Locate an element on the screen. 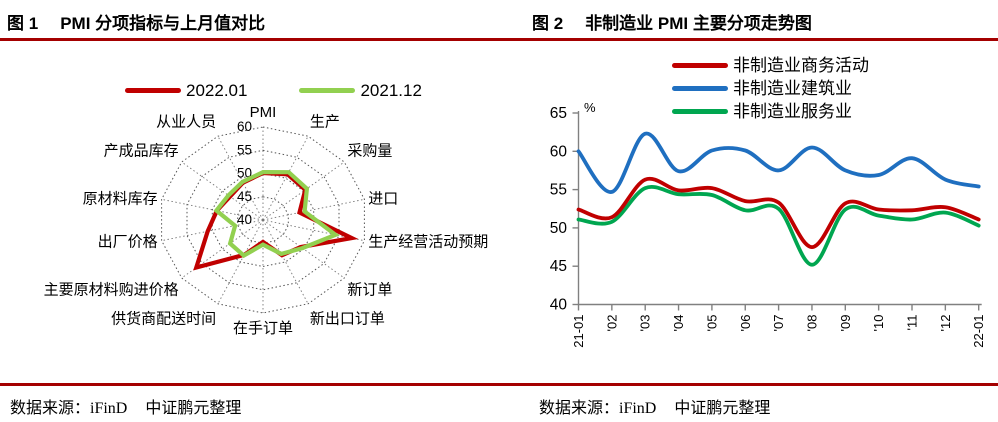 This screenshot has height=422, width=998. figure2-number: 图 2 is located at coordinates (548, 23).